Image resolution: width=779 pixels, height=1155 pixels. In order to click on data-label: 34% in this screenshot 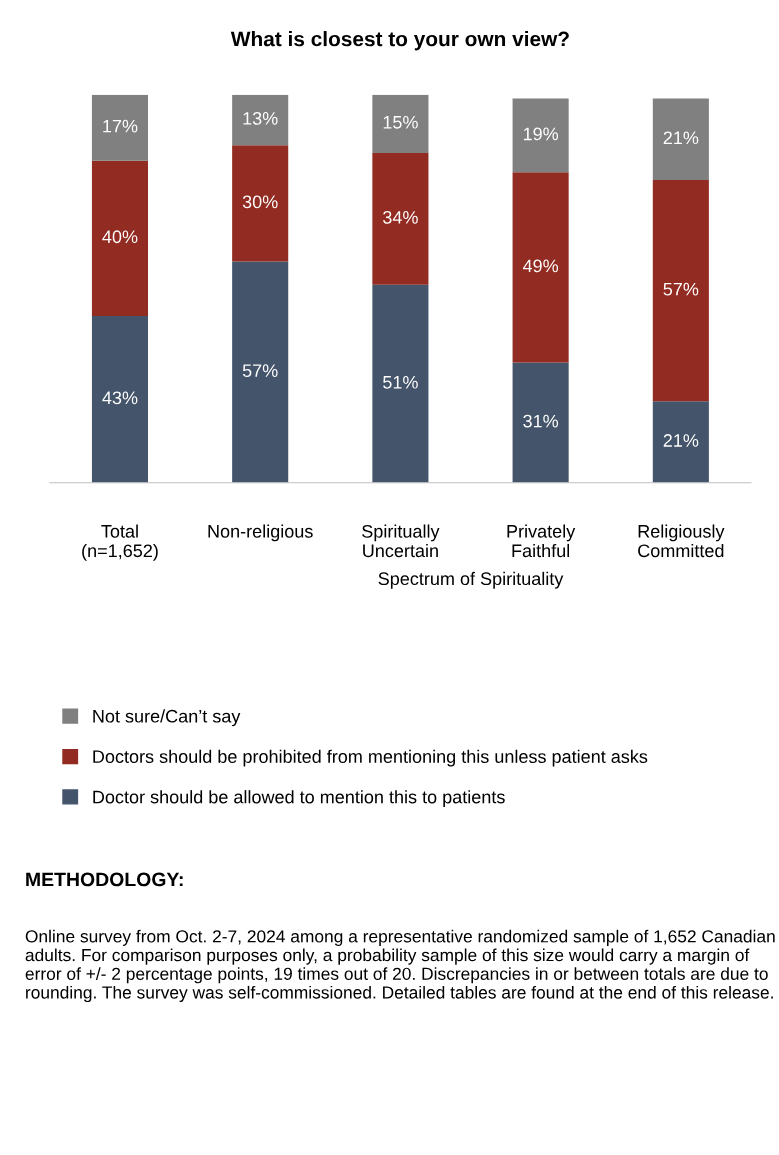, I will do `click(400, 217)`.